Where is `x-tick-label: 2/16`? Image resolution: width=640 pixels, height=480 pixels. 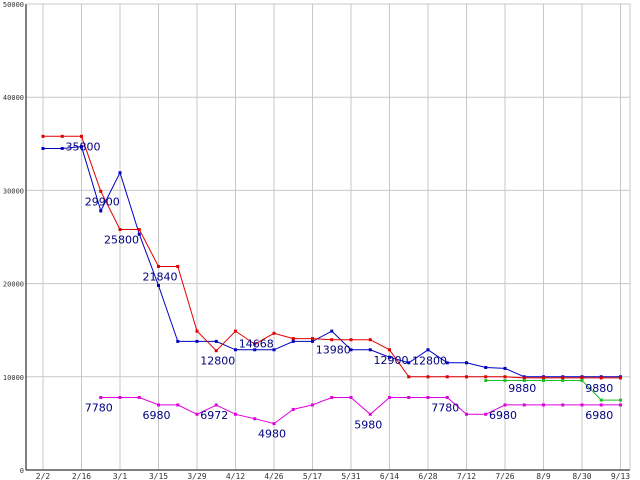 x-tick-label: 2/16 is located at coordinates (81, 476).